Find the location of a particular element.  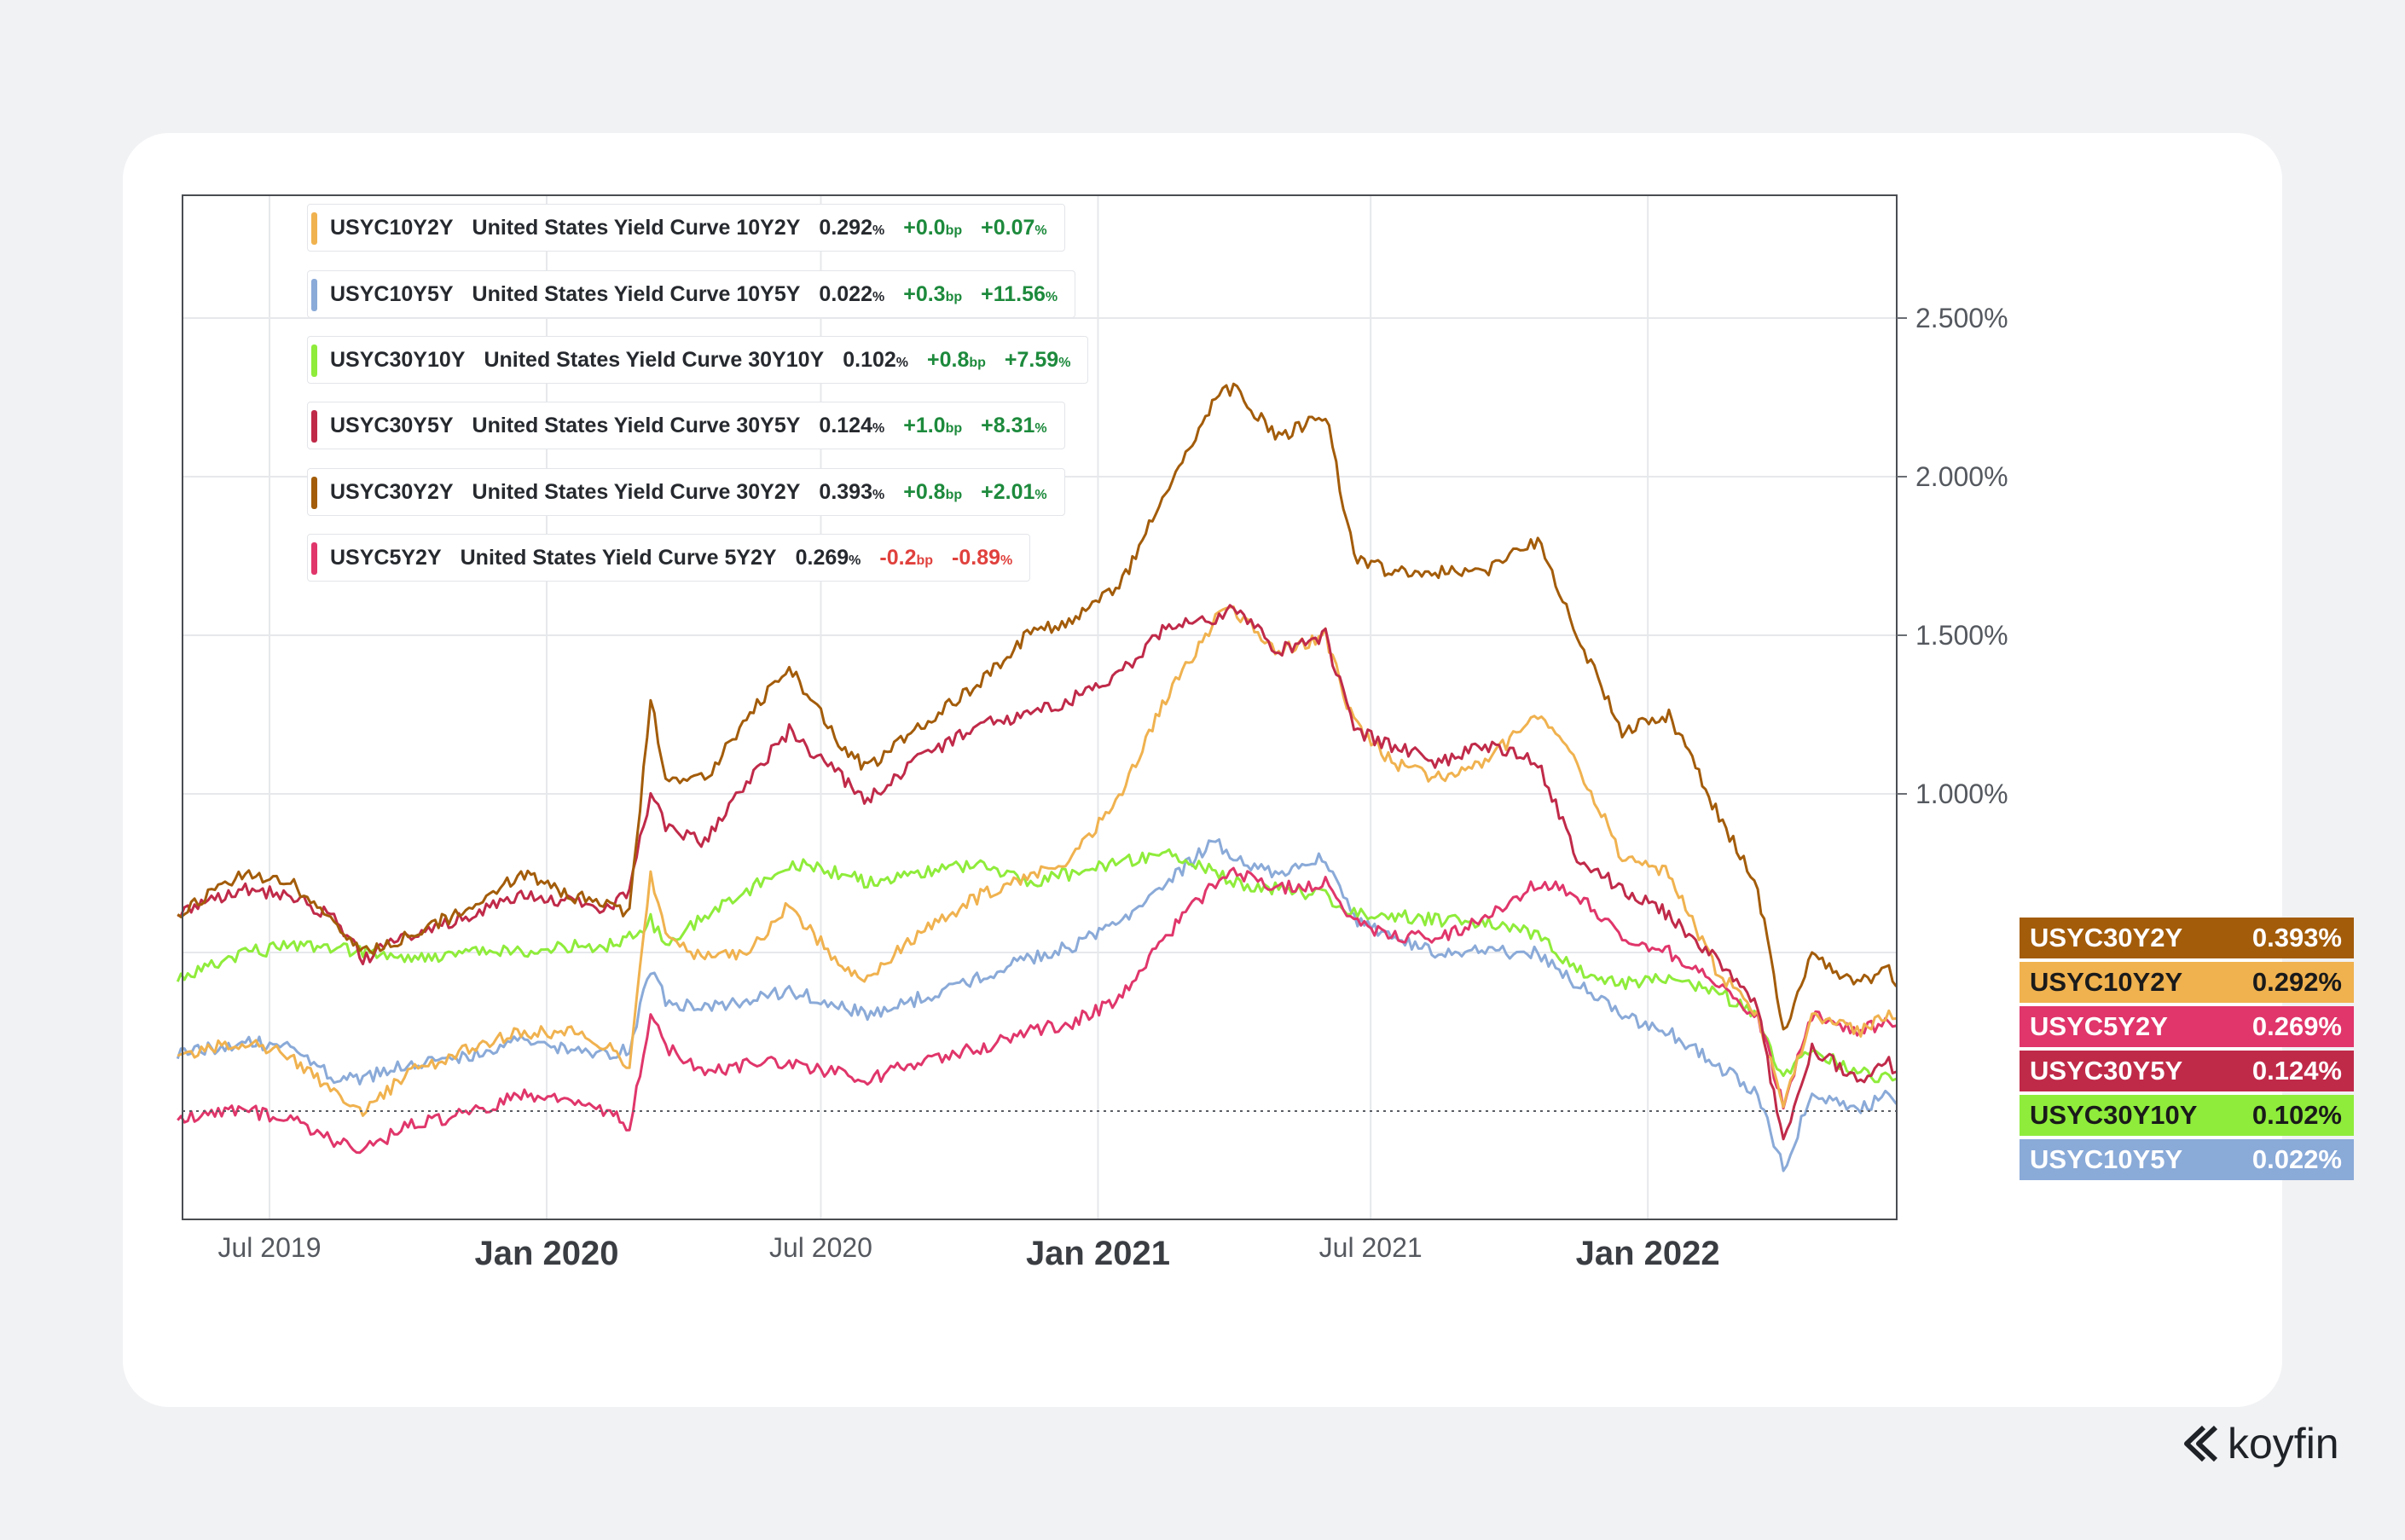

current-label-ticker: USYC30Y10Y is located at coordinates (2114, 1115).